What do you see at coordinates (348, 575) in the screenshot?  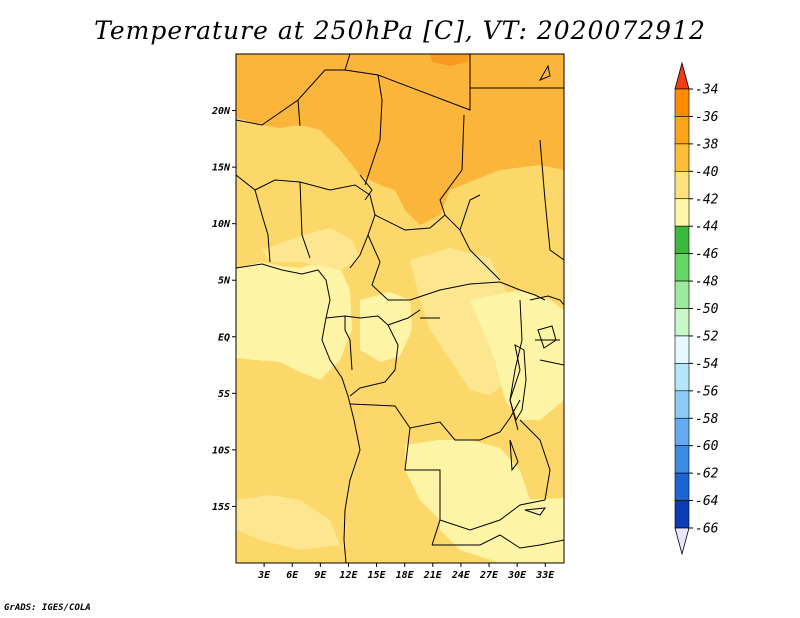 I see `lon-tick-label: 12E` at bounding box center [348, 575].